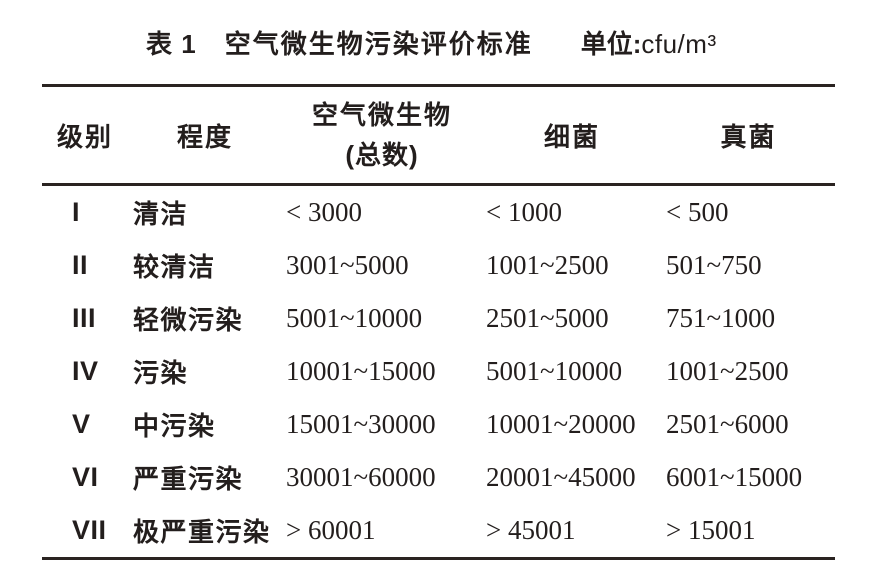  I want to click on header-total-microbes: 空气微生物 (总数), so click(382, 135).